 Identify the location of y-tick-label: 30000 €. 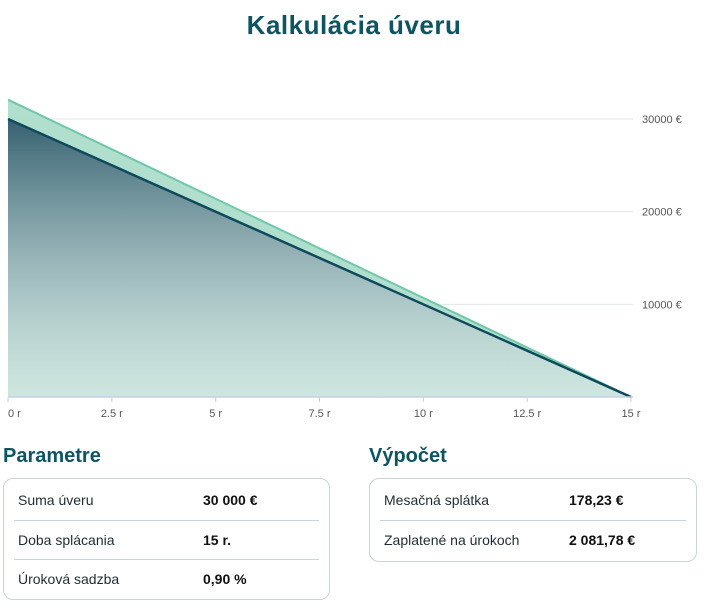
(662, 120).